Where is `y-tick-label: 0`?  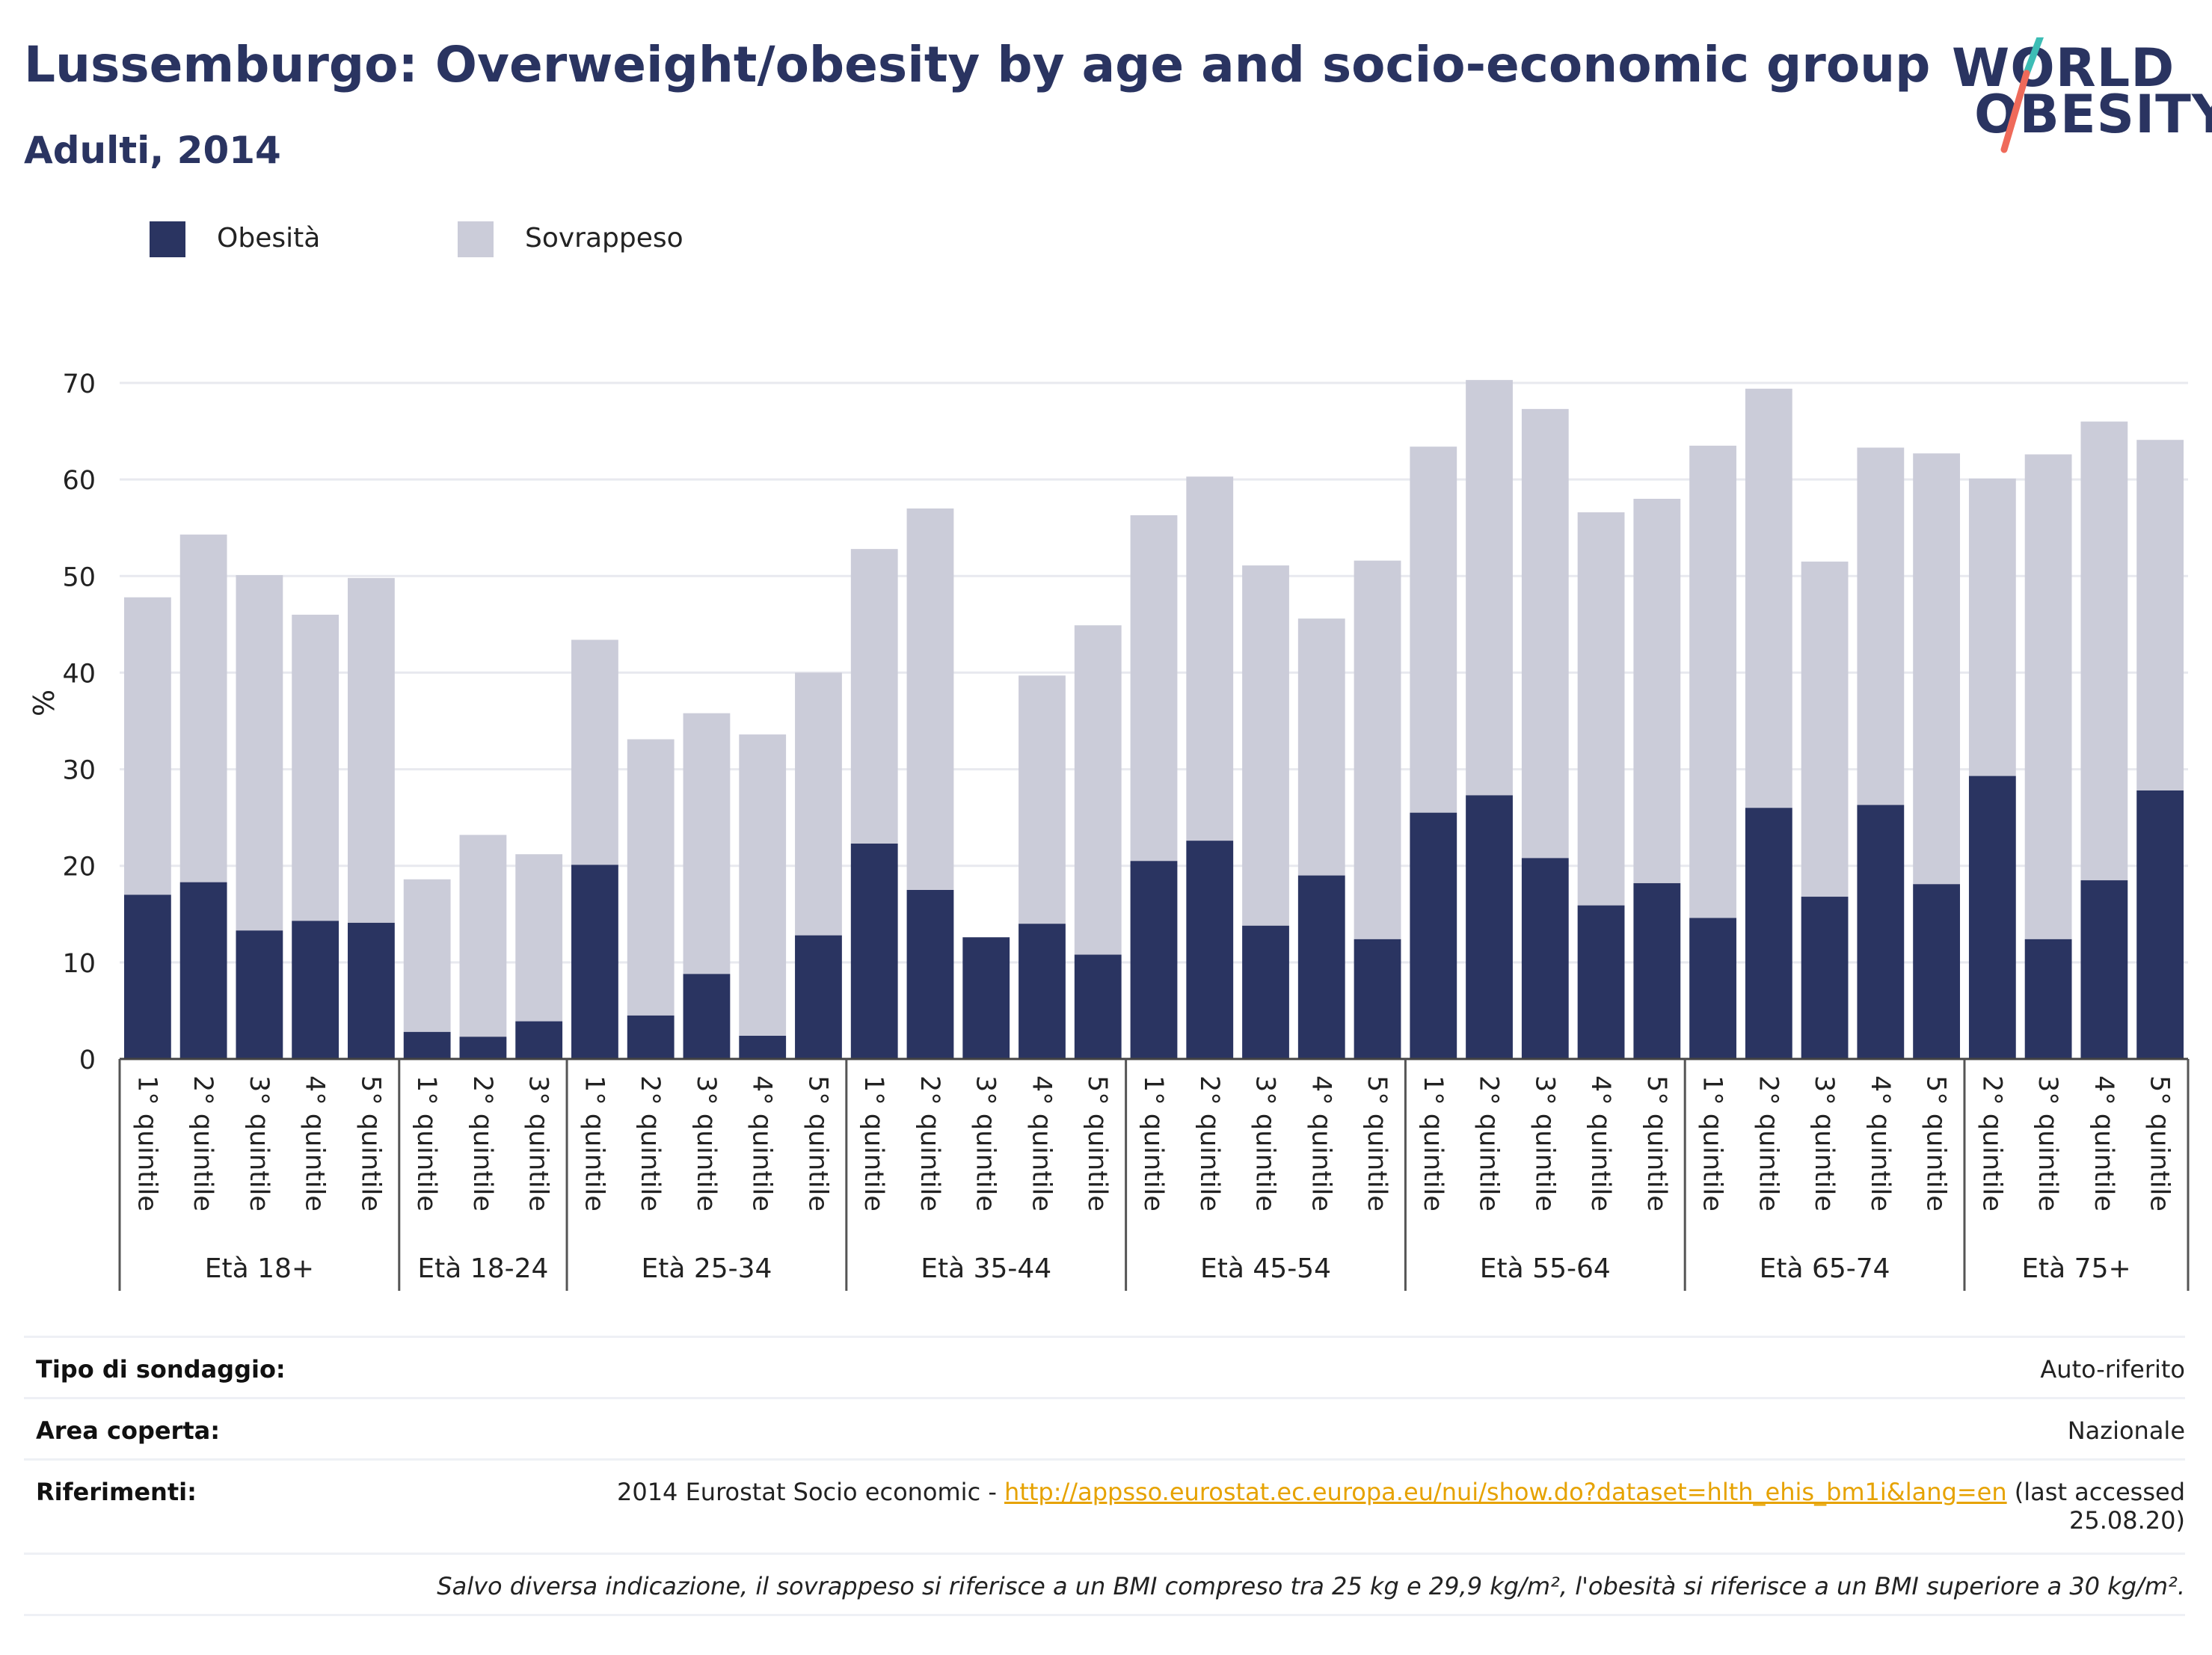 y-tick-label: 0 is located at coordinates (87, 1060).